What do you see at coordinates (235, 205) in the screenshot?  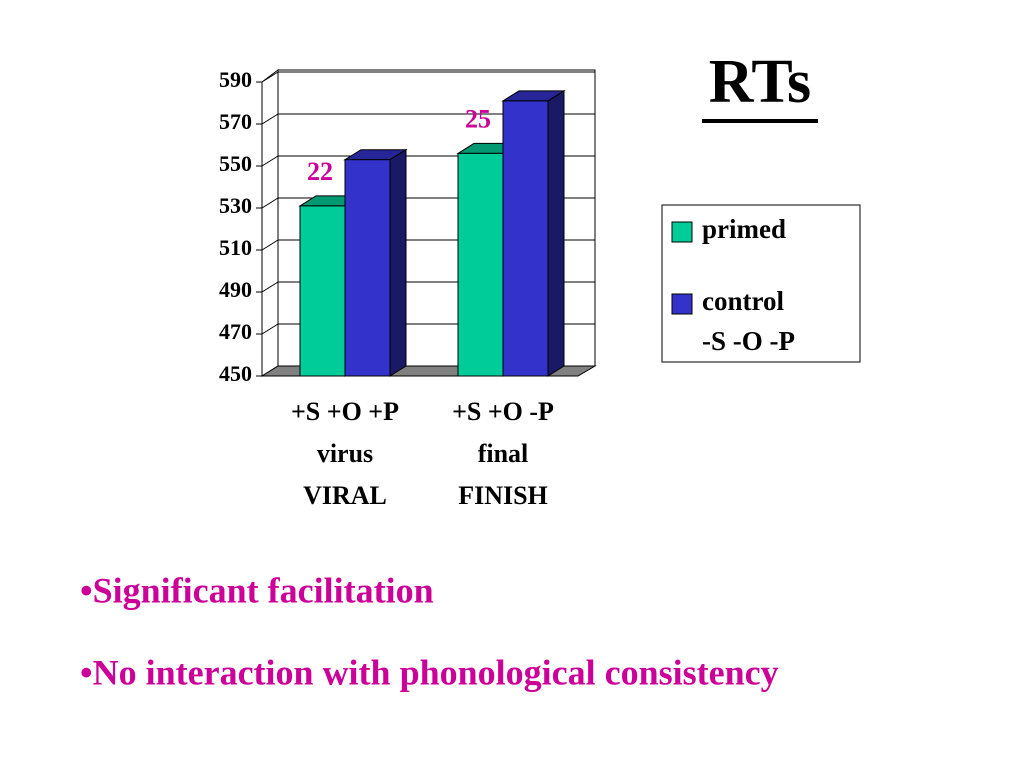 I see `y-tick-label: 530` at bounding box center [235, 205].